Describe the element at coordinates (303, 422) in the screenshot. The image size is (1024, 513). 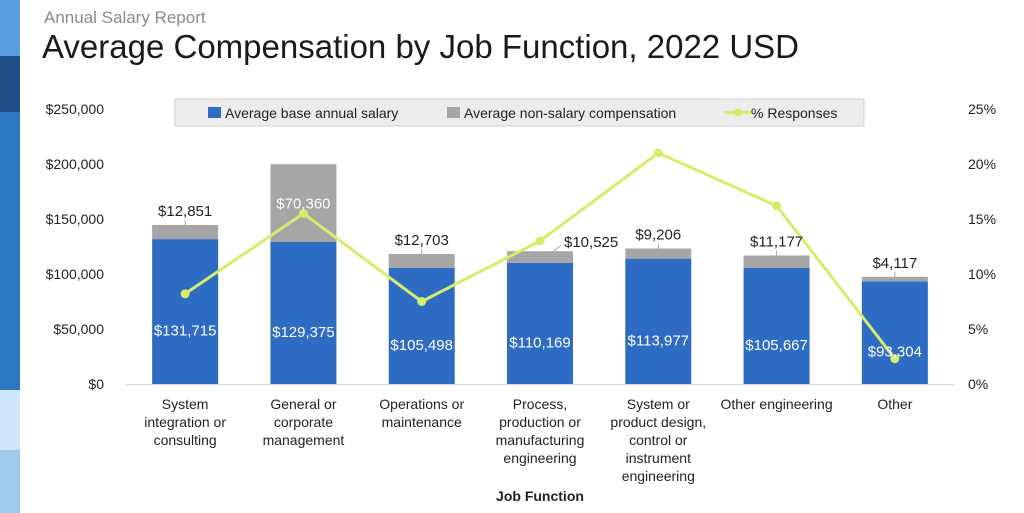
I see `x-category-label: corporate` at that location.